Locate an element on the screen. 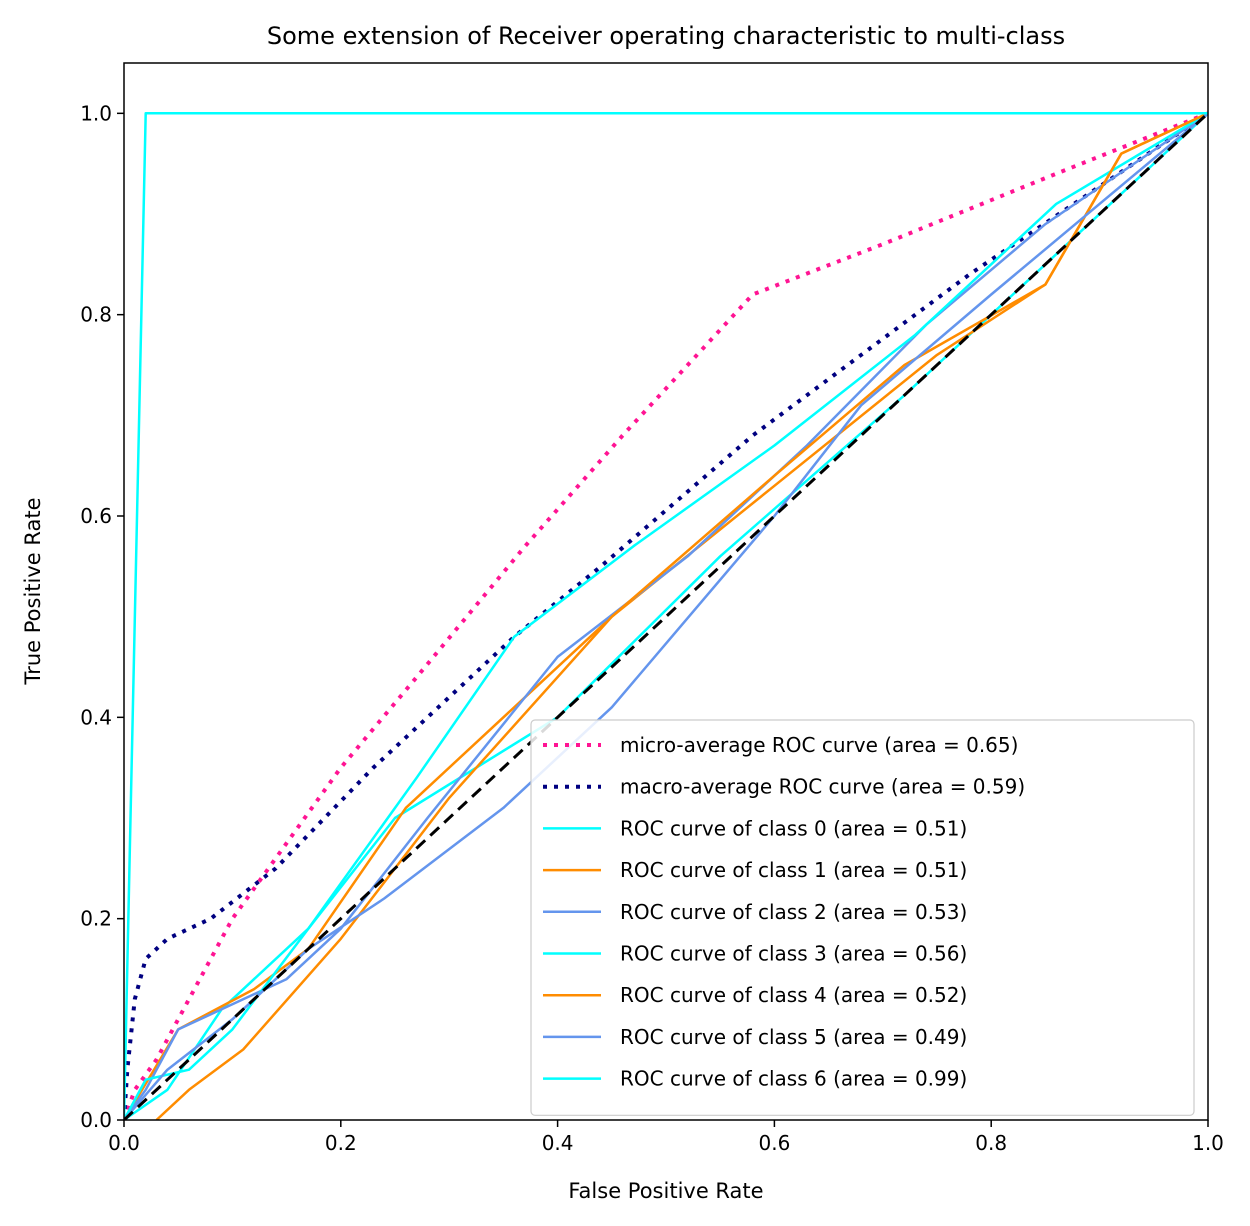 The height and width of the screenshot is (1226, 1250). legend-label: ROC curve of class 3 (area = 0.56) is located at coordinates (793, 954).